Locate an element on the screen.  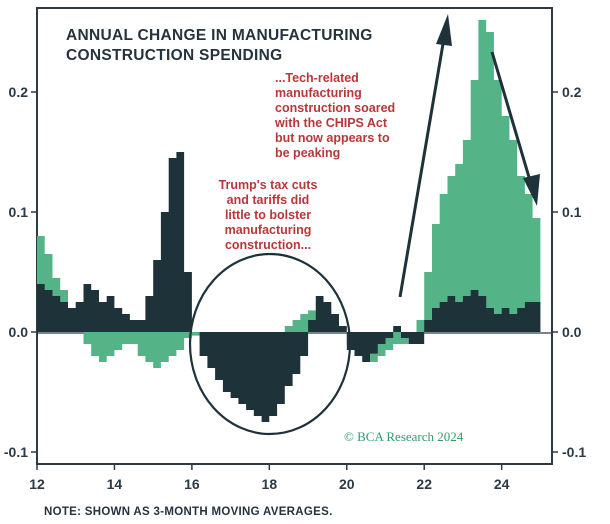
y-axis-left: 0.2 0.1 0.0 -0.1 is located at coordinates (20, 272).